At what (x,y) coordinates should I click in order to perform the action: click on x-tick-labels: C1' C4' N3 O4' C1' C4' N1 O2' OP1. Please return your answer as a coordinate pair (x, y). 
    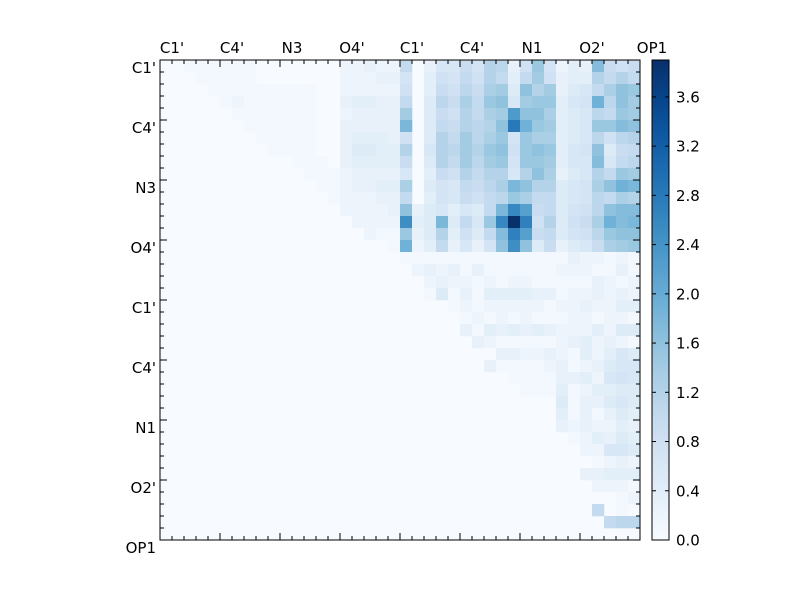
    Looking at the image, I should click on (413, 48).